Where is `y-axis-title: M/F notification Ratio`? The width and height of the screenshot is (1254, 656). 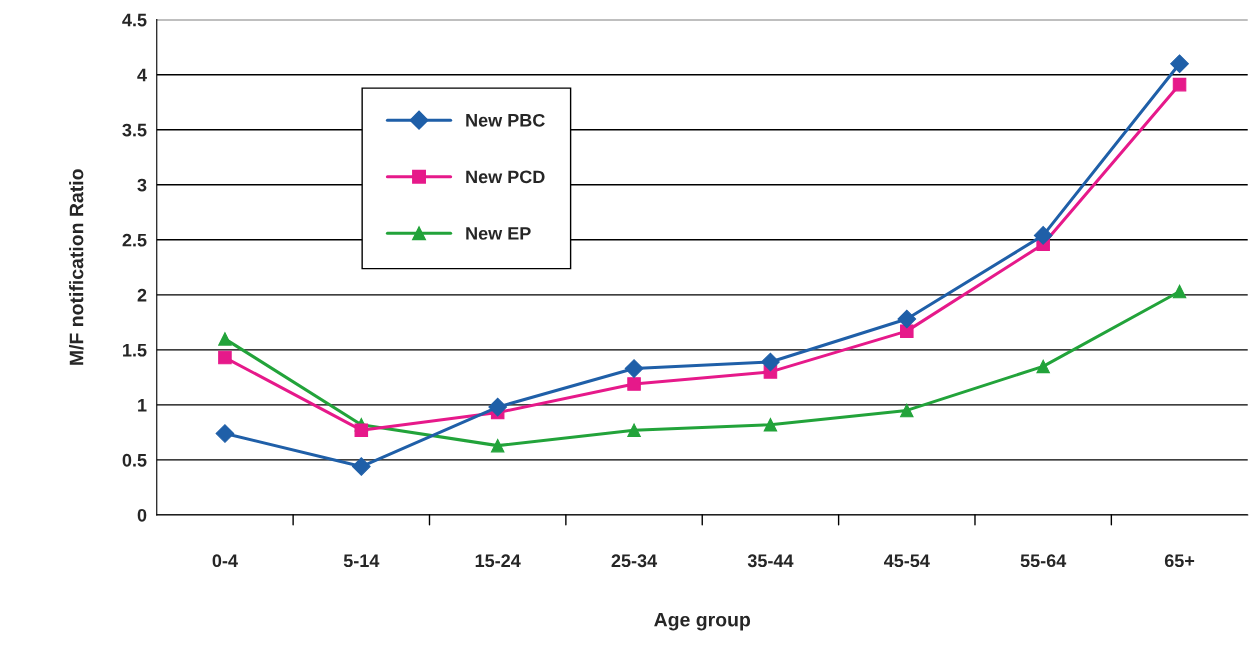 y-axis-title: M/F notification Ratio is located at coordinates (76, 267).